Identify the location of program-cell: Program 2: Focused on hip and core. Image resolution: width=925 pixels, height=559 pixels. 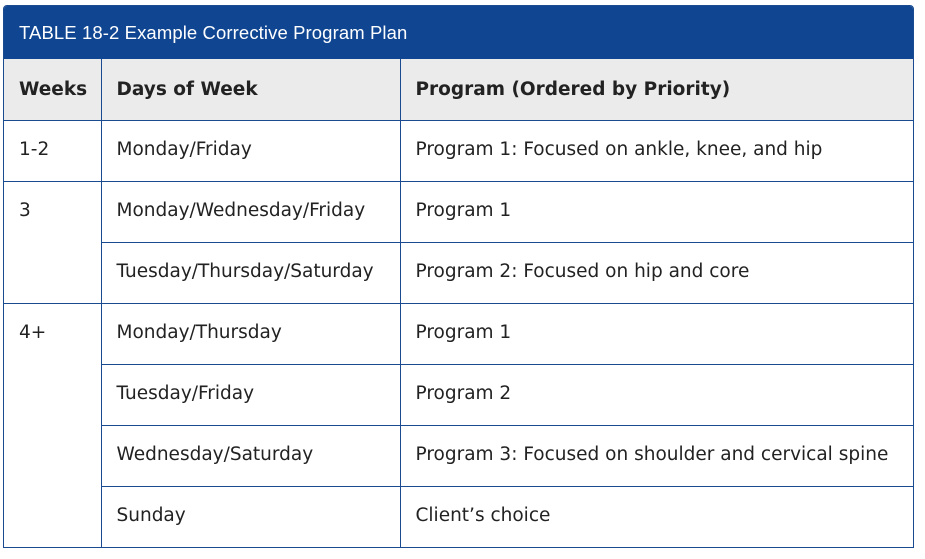
(656, 273).